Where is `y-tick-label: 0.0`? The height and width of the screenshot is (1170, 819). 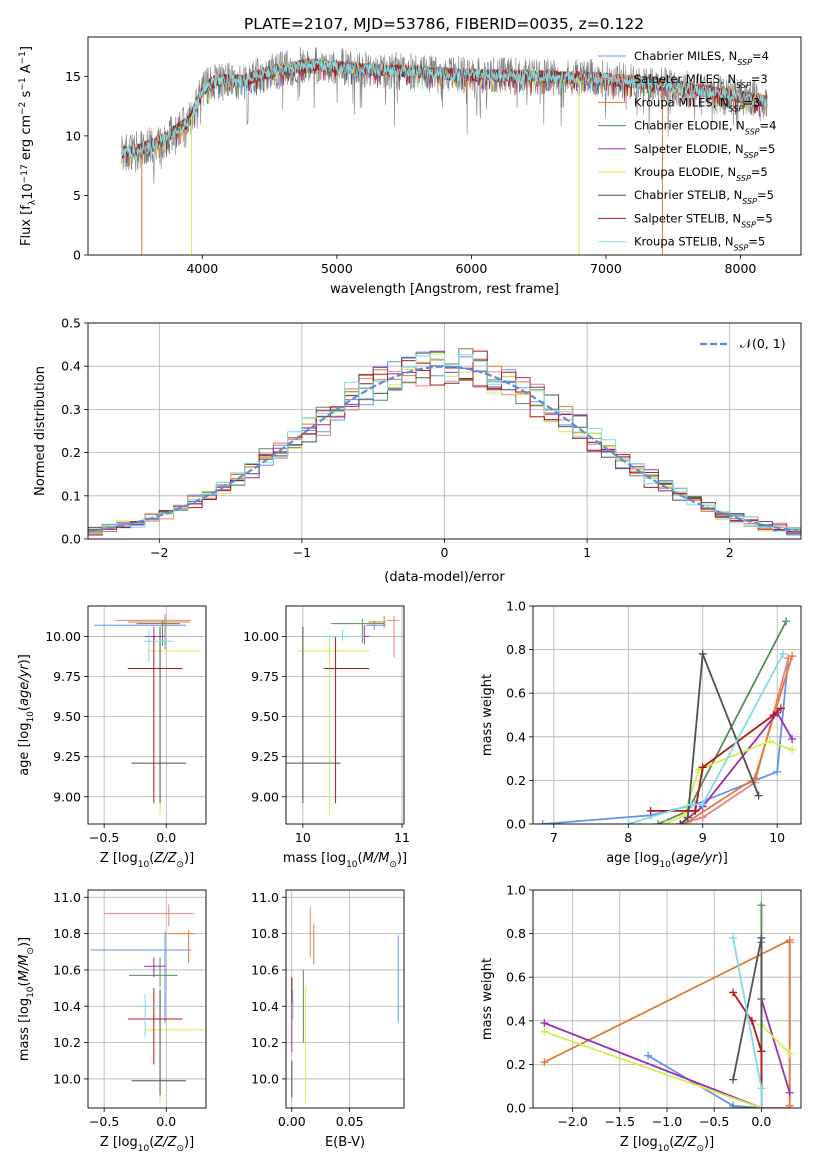 y-tick-label: 0.0 is located at coordinates (516, 1108).